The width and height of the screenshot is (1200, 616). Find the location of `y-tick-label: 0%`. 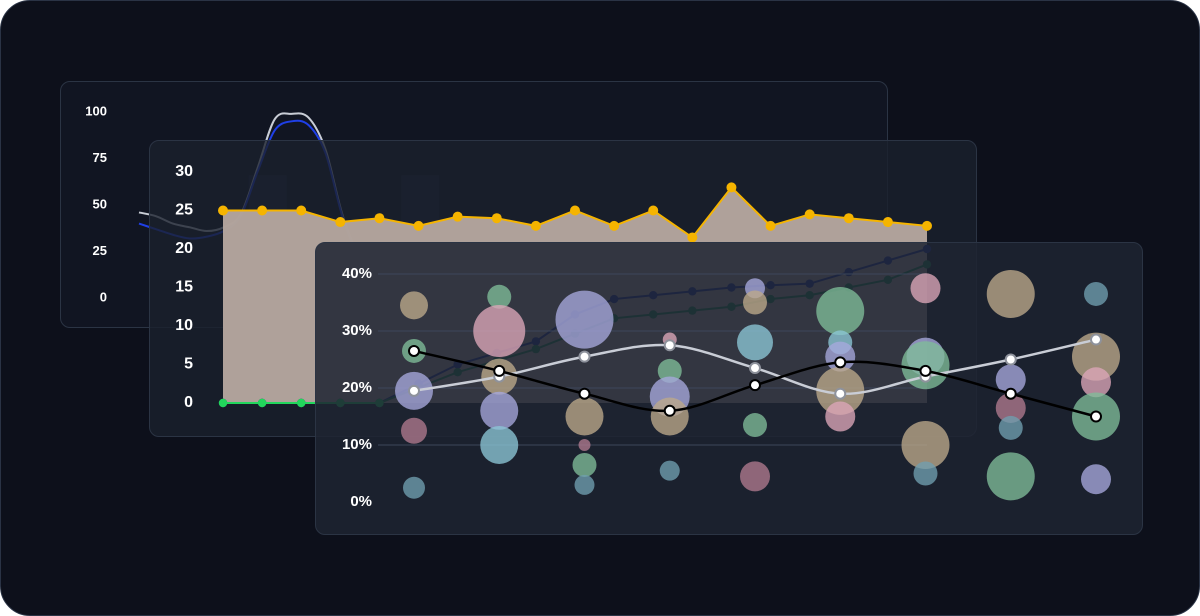

y-tick-label: 0% is located at coordinates (361, 501).